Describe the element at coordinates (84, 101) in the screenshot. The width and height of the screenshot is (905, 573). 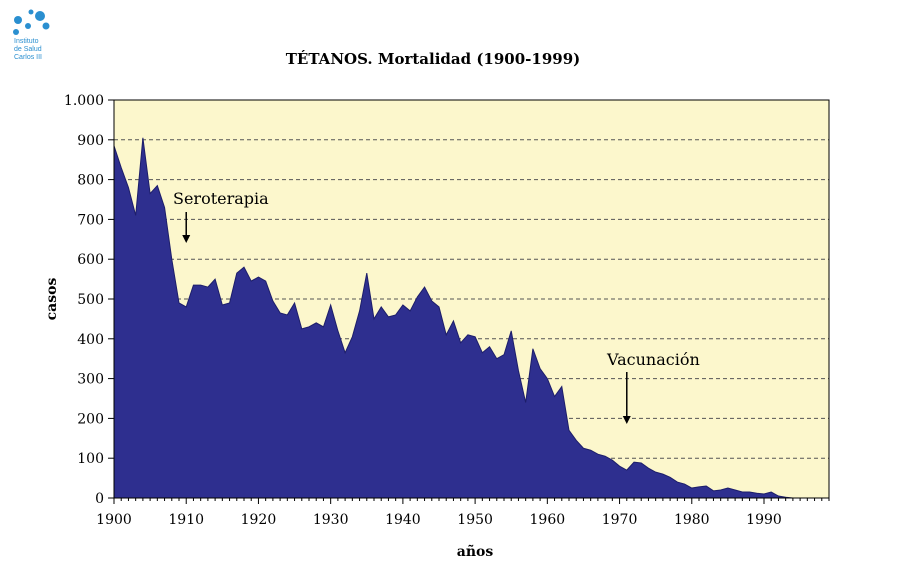
I see `y-tick-label: 1.000` at that location.